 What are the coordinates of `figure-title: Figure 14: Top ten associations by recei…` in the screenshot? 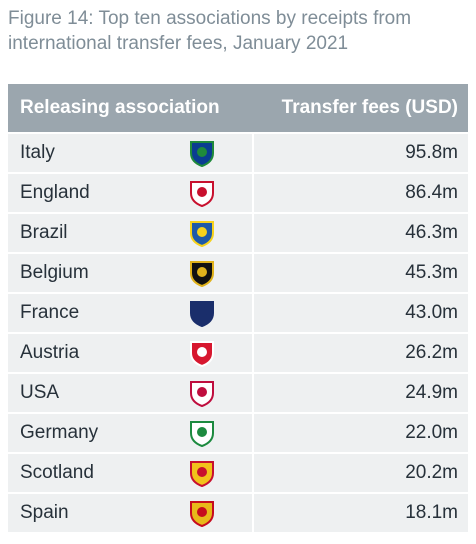 It's located at (210, 31).